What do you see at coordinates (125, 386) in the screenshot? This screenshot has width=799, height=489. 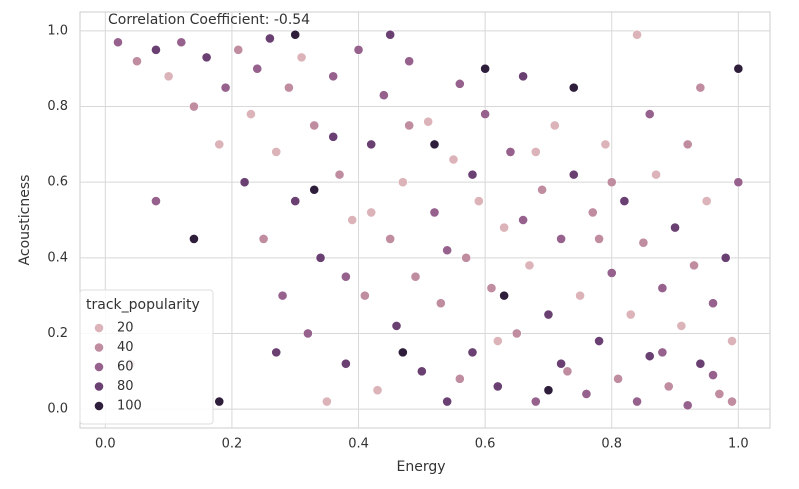 I see `legend-label: 80` at bounding box center [125, 386].